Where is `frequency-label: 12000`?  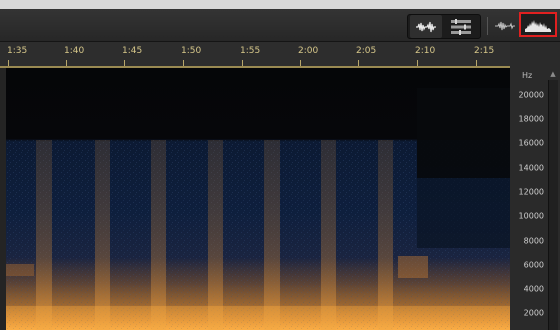 frequency-label: 12000 is located at coordinates (531, 192).